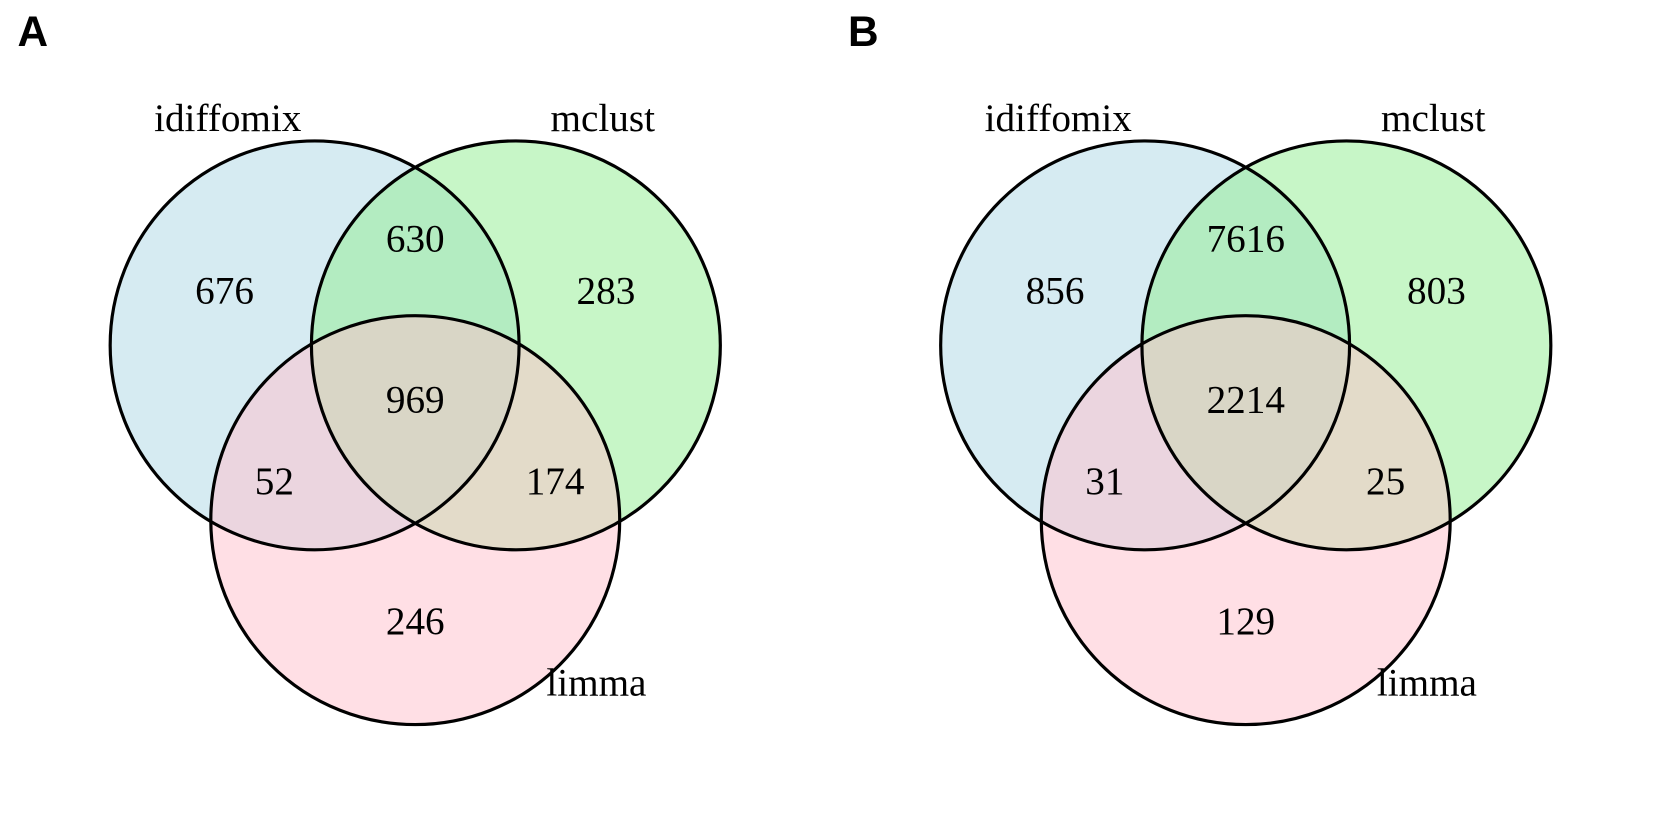  I want to click on region-count: 31, so click(1104, 481).